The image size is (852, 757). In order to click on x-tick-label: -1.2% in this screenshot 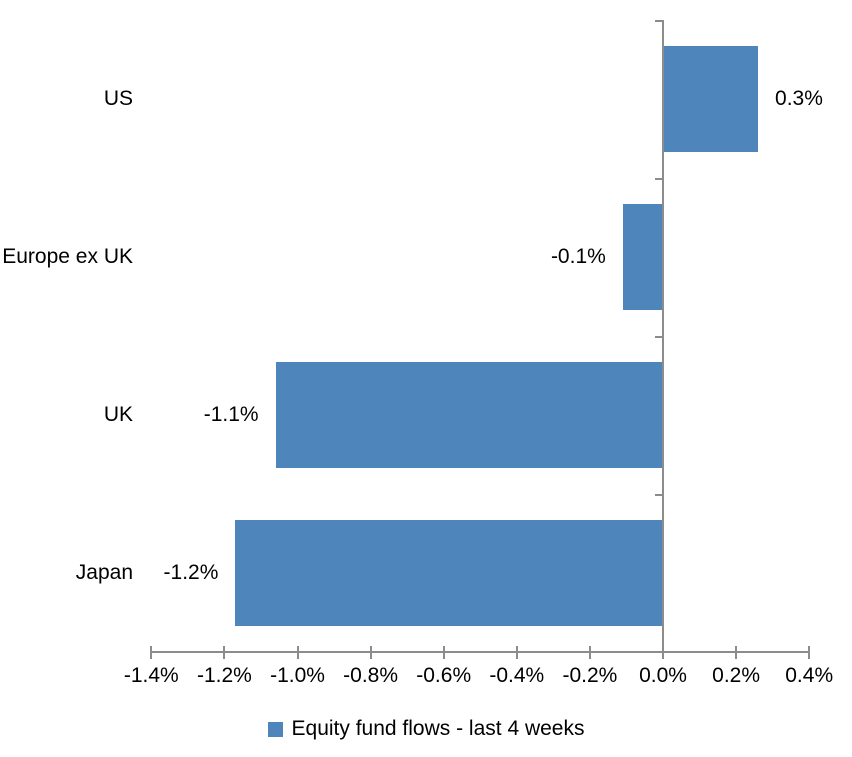, I will do `click(224, 675)`.